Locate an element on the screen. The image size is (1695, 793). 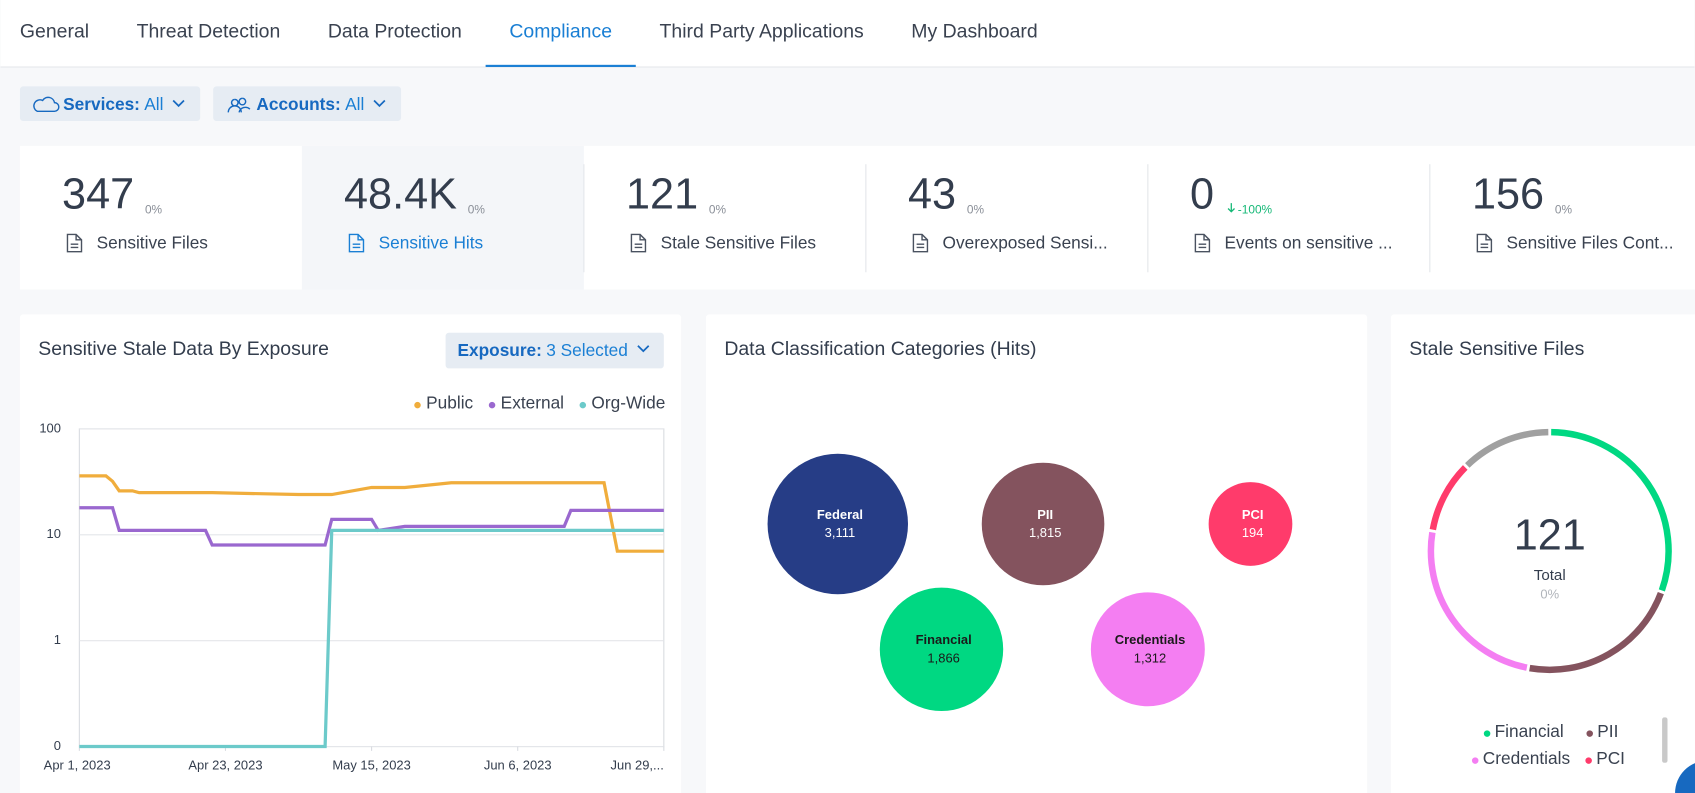
panel is located at coordinates (1542, 553).